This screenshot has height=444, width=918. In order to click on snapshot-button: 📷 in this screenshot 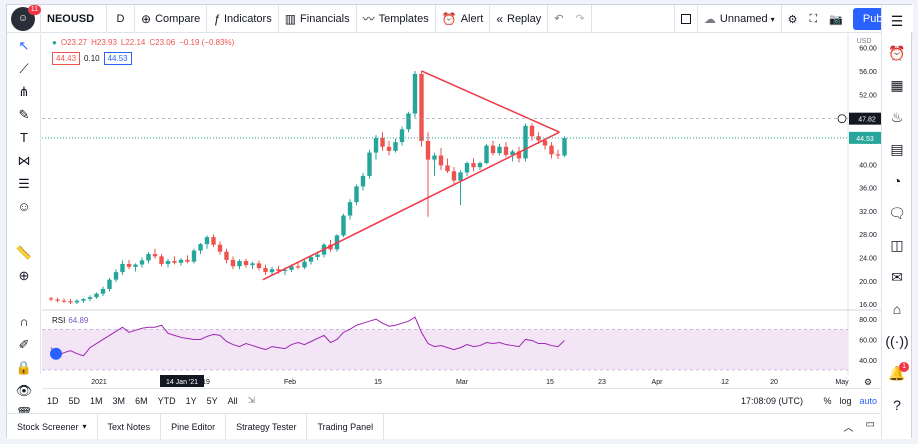, I will do `click(836, 19)`.